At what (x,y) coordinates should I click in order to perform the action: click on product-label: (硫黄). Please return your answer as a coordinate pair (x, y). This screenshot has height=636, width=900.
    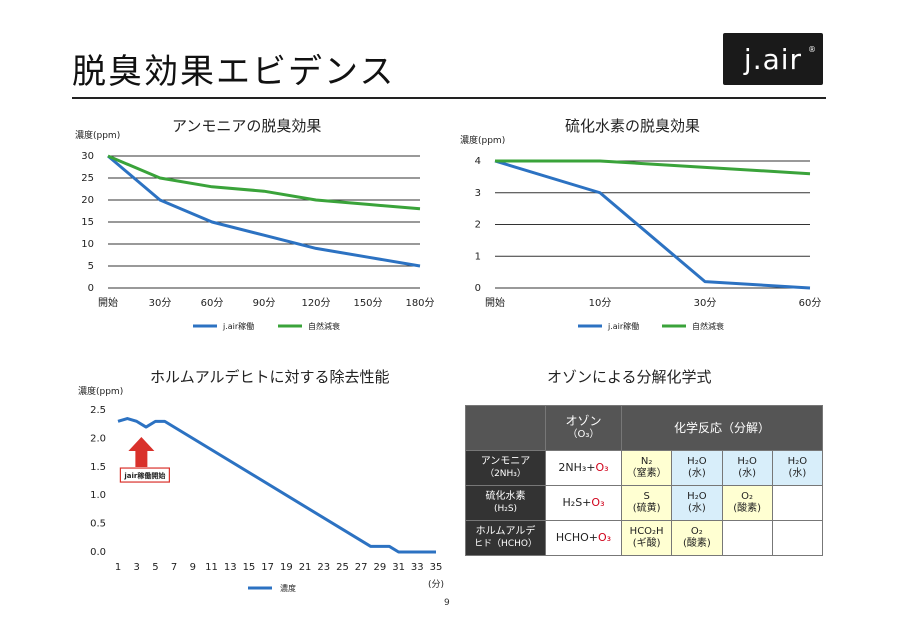
    Looking at the image, I should click on (646, 508).